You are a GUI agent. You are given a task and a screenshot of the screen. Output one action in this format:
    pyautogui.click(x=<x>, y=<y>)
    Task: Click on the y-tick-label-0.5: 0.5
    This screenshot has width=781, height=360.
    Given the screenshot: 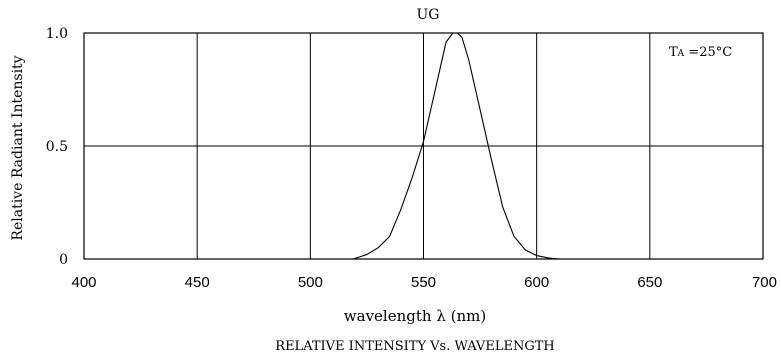 What is the action you would take?
    pyautogui.click(x=57, y=147)
    